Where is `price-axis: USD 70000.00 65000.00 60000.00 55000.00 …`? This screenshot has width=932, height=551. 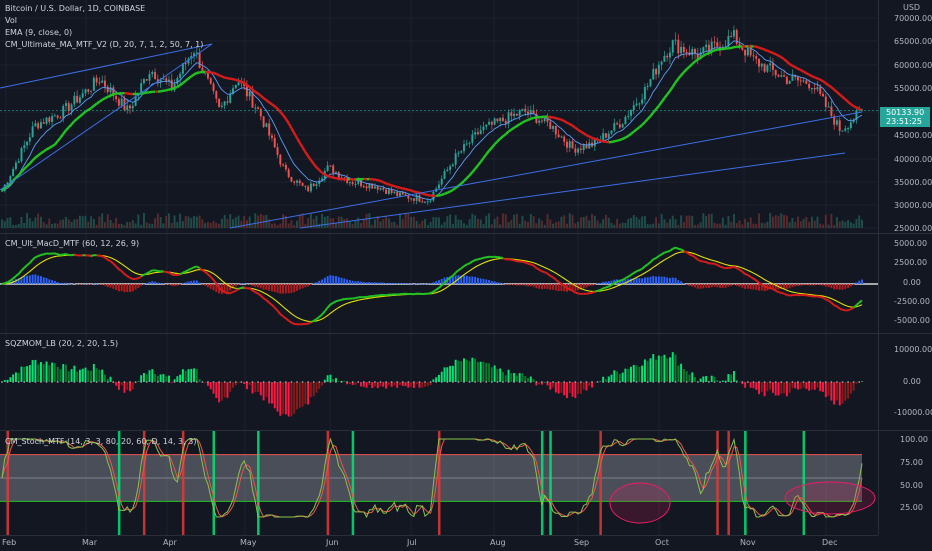 price-axis: USD 70000.00 65000.00 60000.00 55000.00 … is located at coordinates (905, 267).